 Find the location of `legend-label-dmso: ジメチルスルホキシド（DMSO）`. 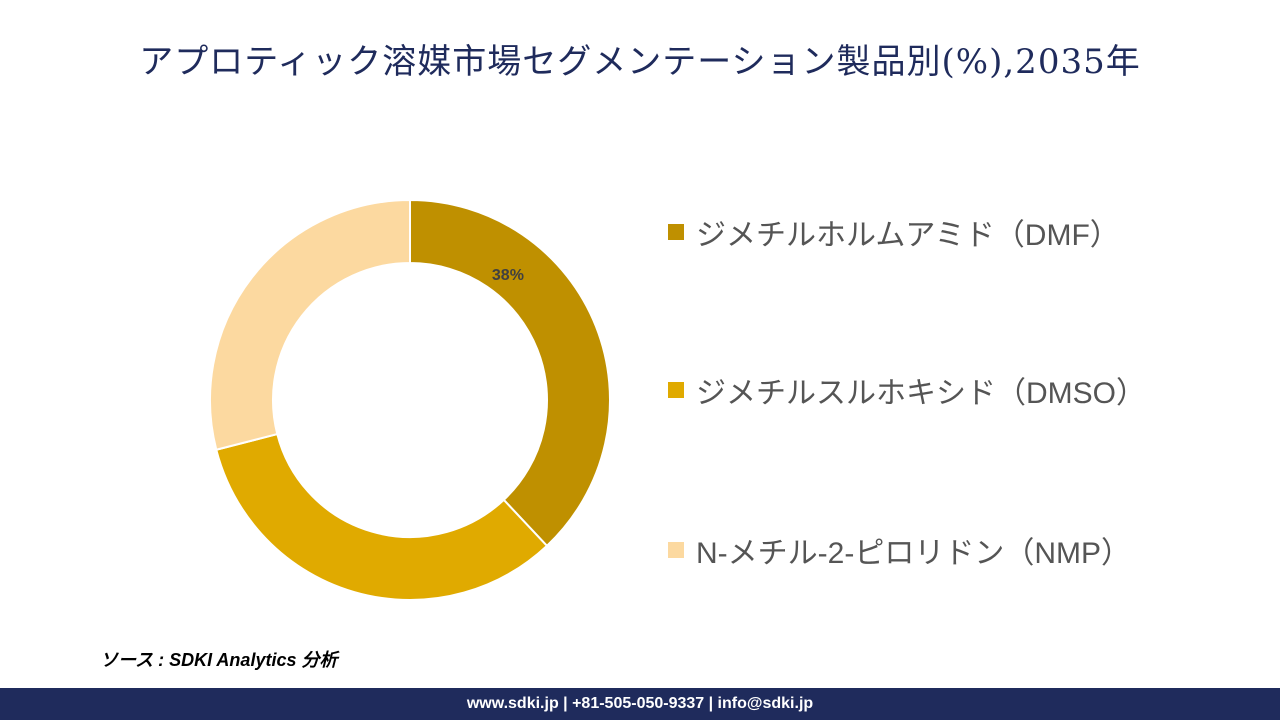

legend-label-dmso: ジメチルスルホキシド（DMSO） is located at coordinates (921, 393).